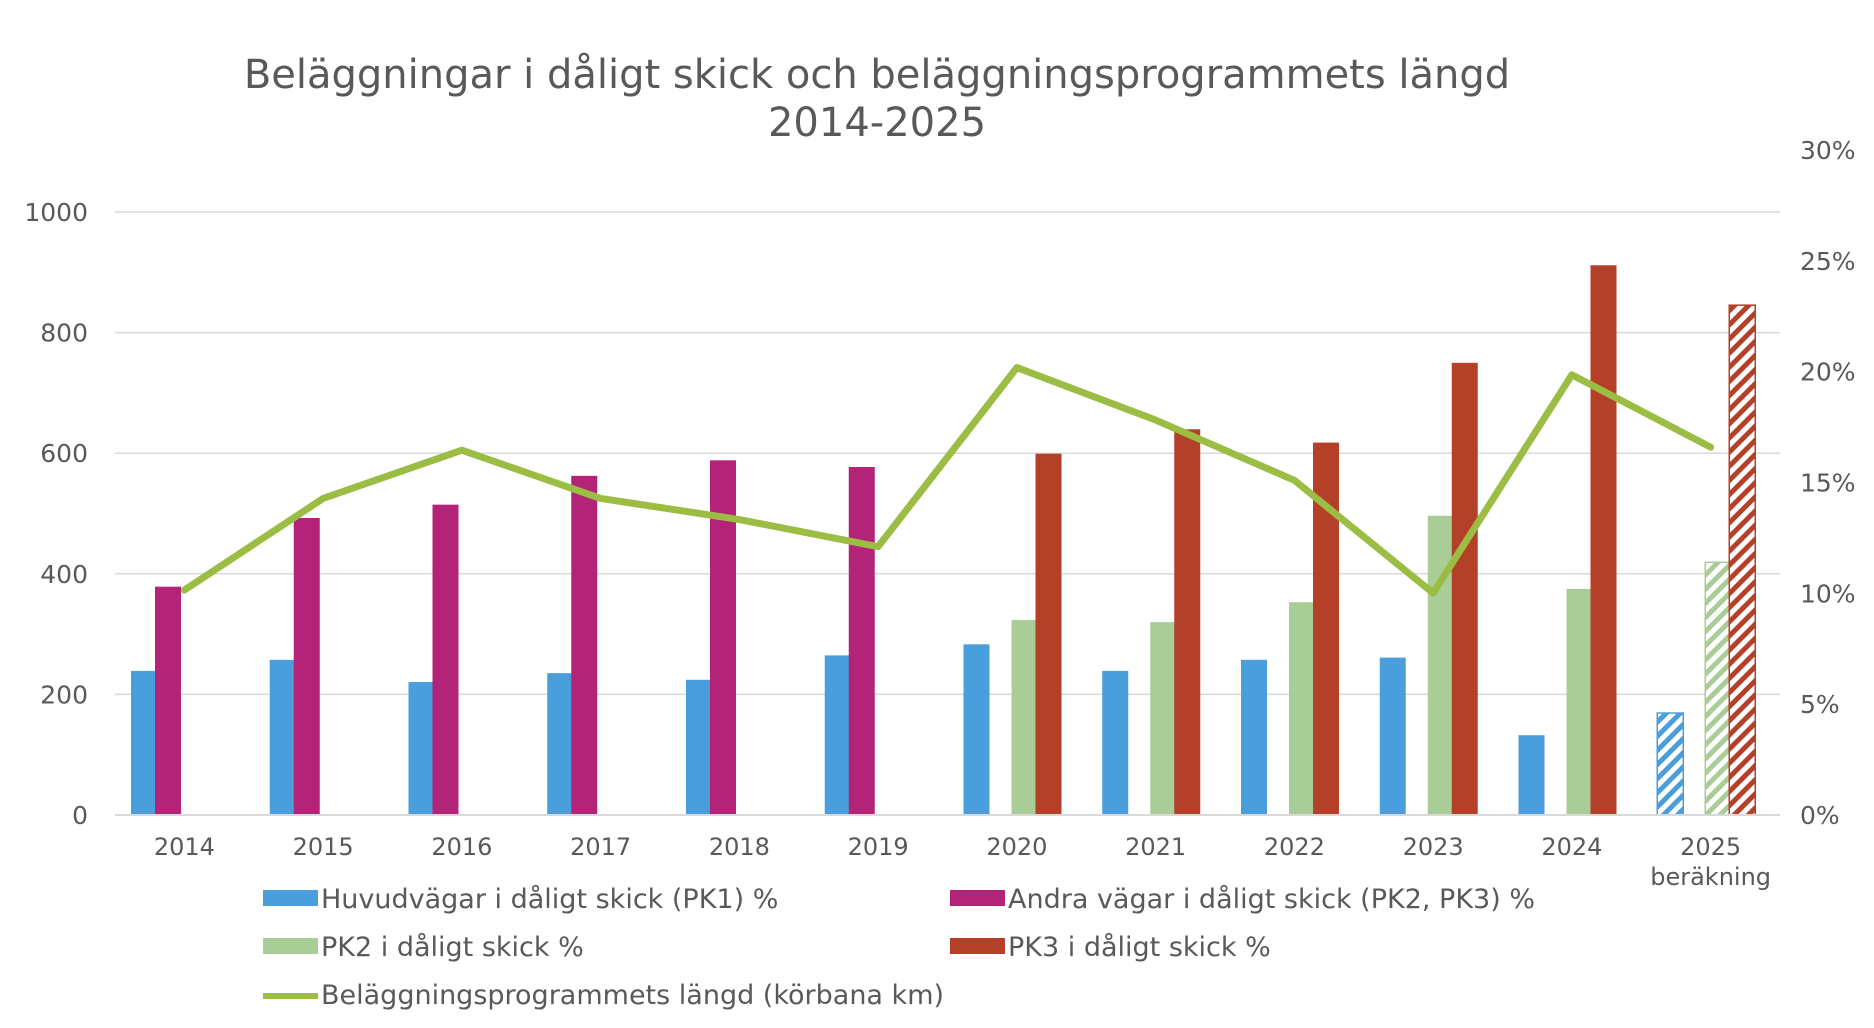 The width and height of the screenshot is (1874, 1028). I want to click on category-label: 2022, so click(1294, 847).